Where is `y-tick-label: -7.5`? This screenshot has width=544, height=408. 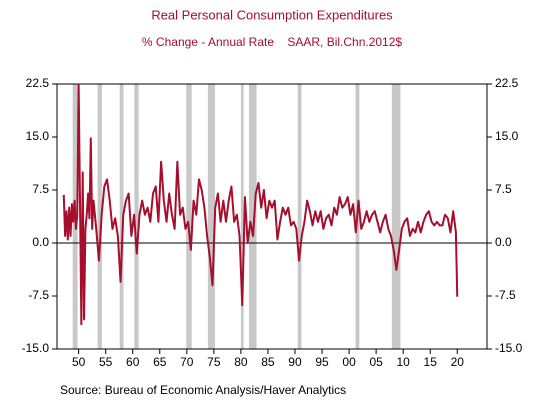 y-tick-label: -7.5 is located at coordinates (38, 295).